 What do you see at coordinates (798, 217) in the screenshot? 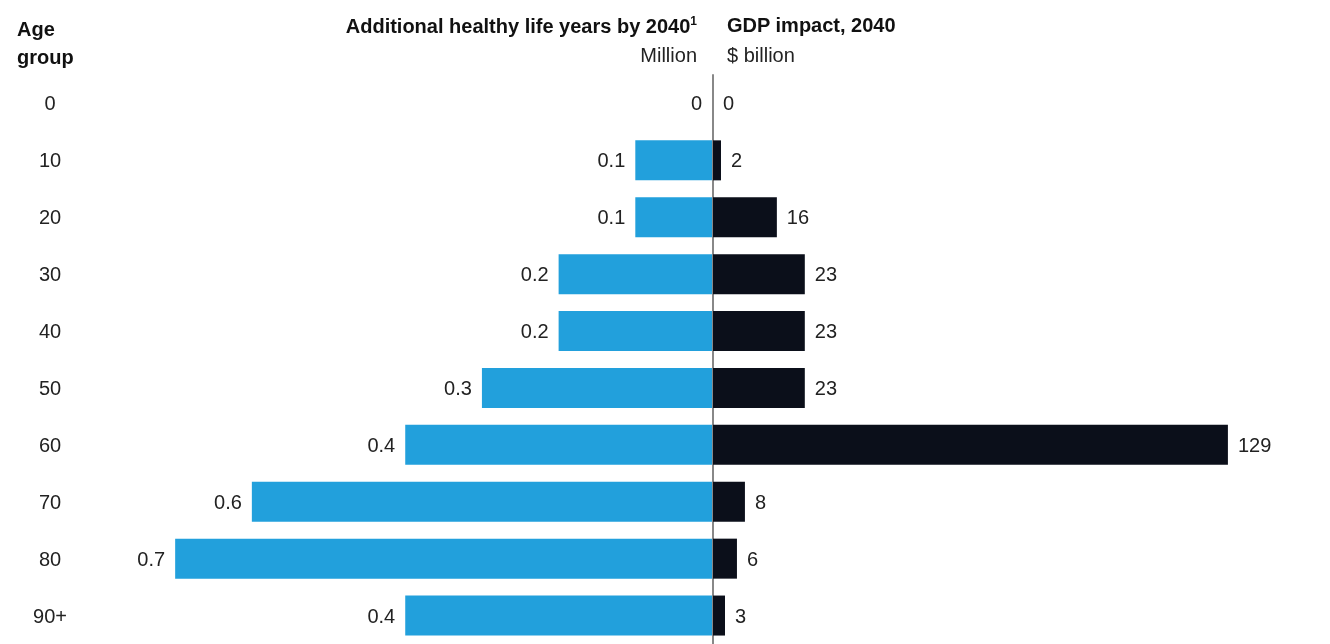
I see `data-label: 16` at bounding box center [798, 217].